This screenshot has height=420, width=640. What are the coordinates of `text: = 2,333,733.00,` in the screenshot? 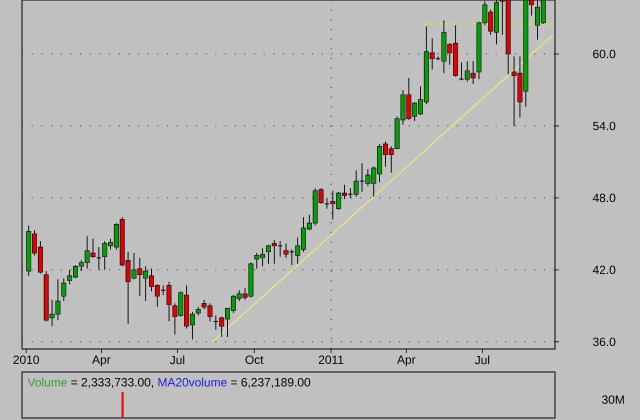 It's located at (112, 383).